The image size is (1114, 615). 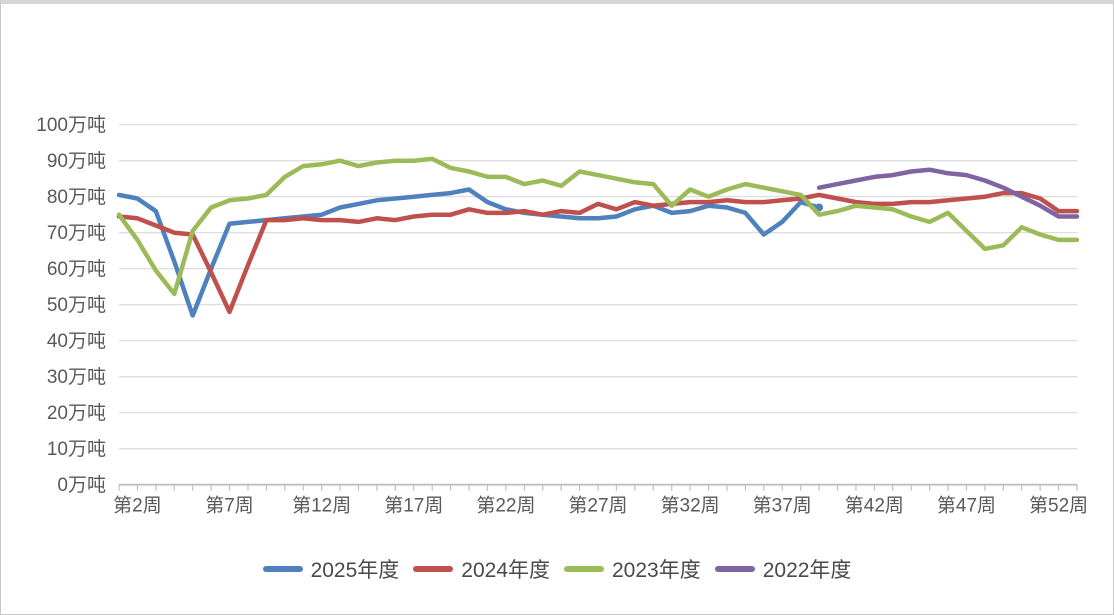 What do you see at coordinates (321, 506) in the screenshot?
I see `x-axis-label: 第12周` at bounding box center [321, 506].